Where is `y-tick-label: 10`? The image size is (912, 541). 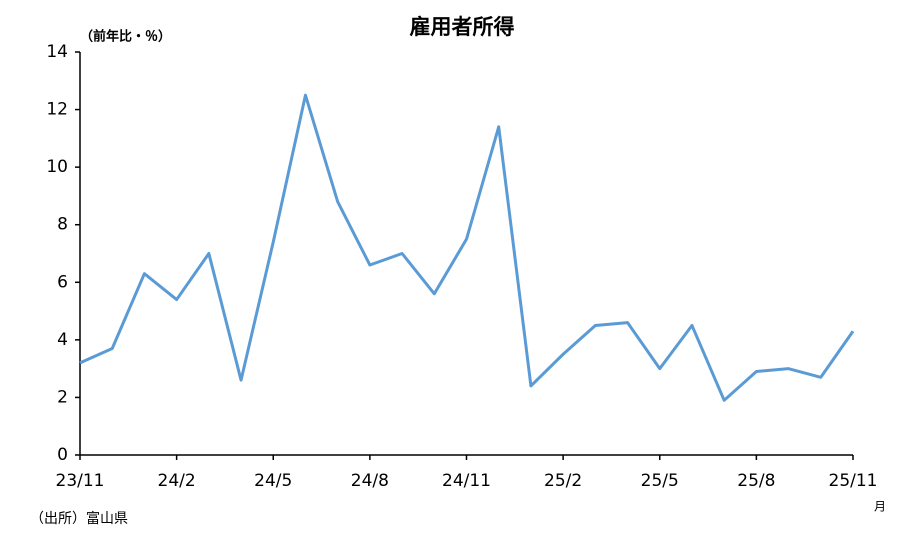
y-tick-label: 10 is located at coordinates (57, 167).